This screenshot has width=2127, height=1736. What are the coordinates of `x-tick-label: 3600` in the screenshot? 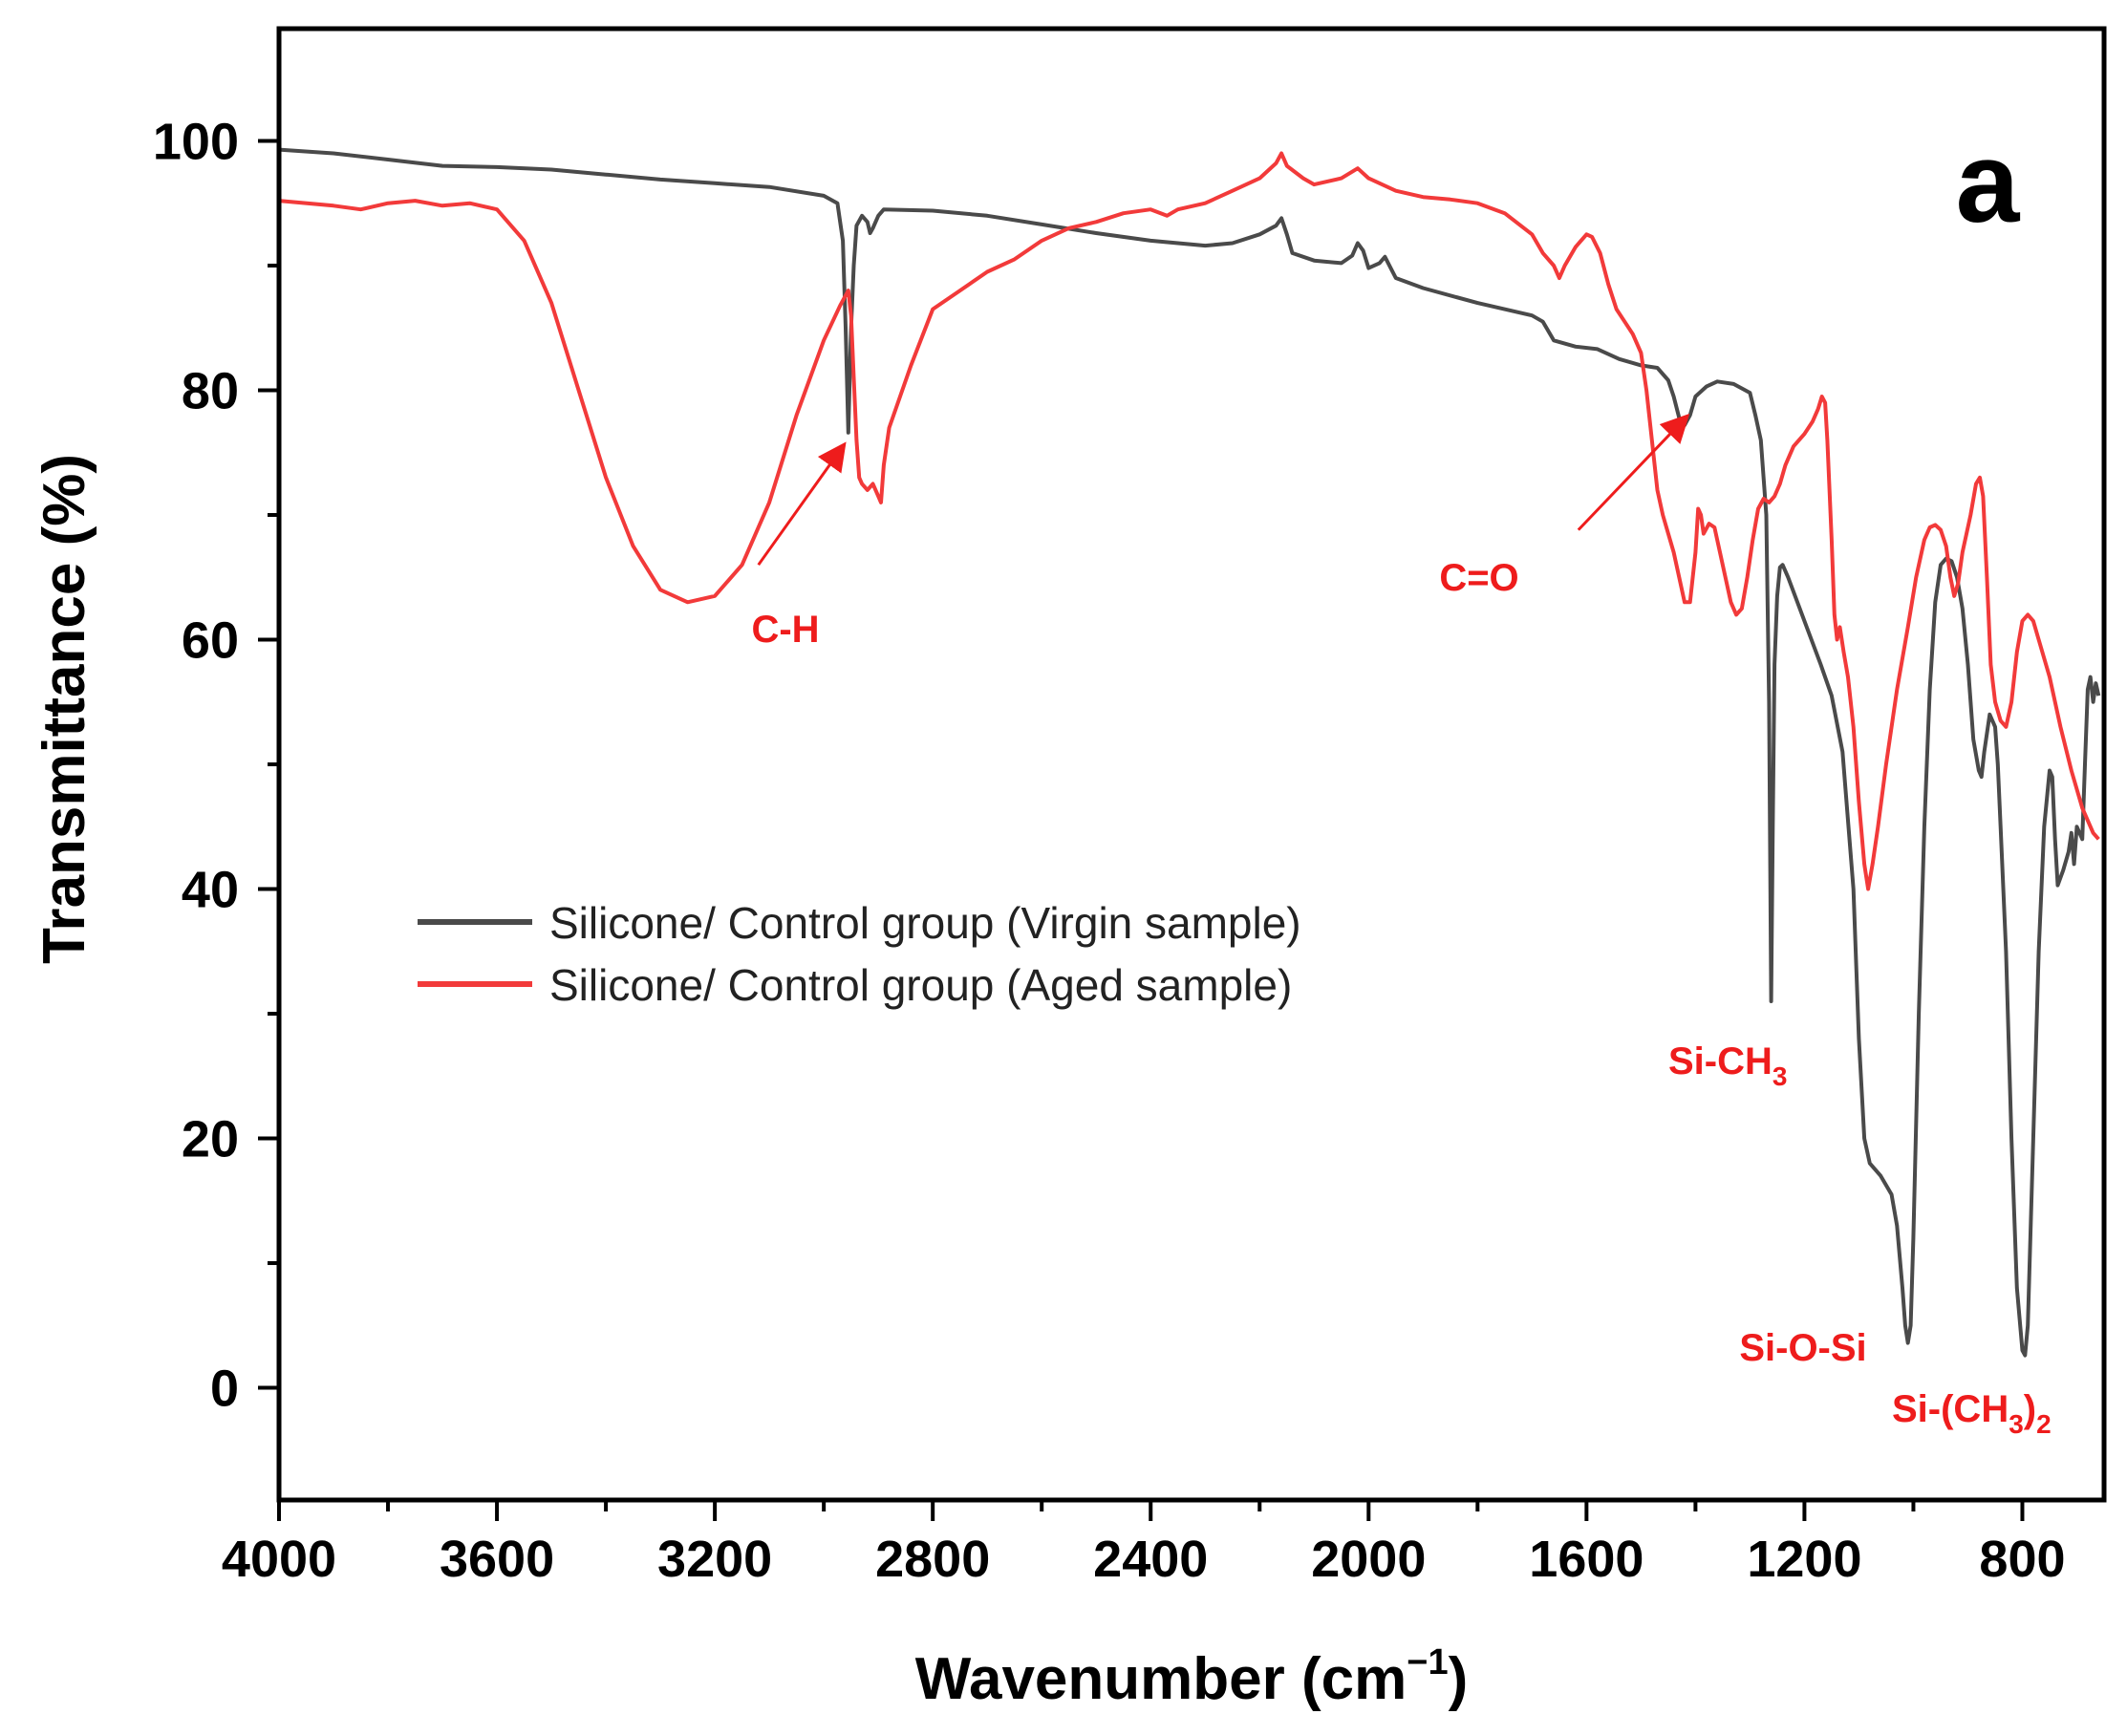 It's located at (497, 1559).